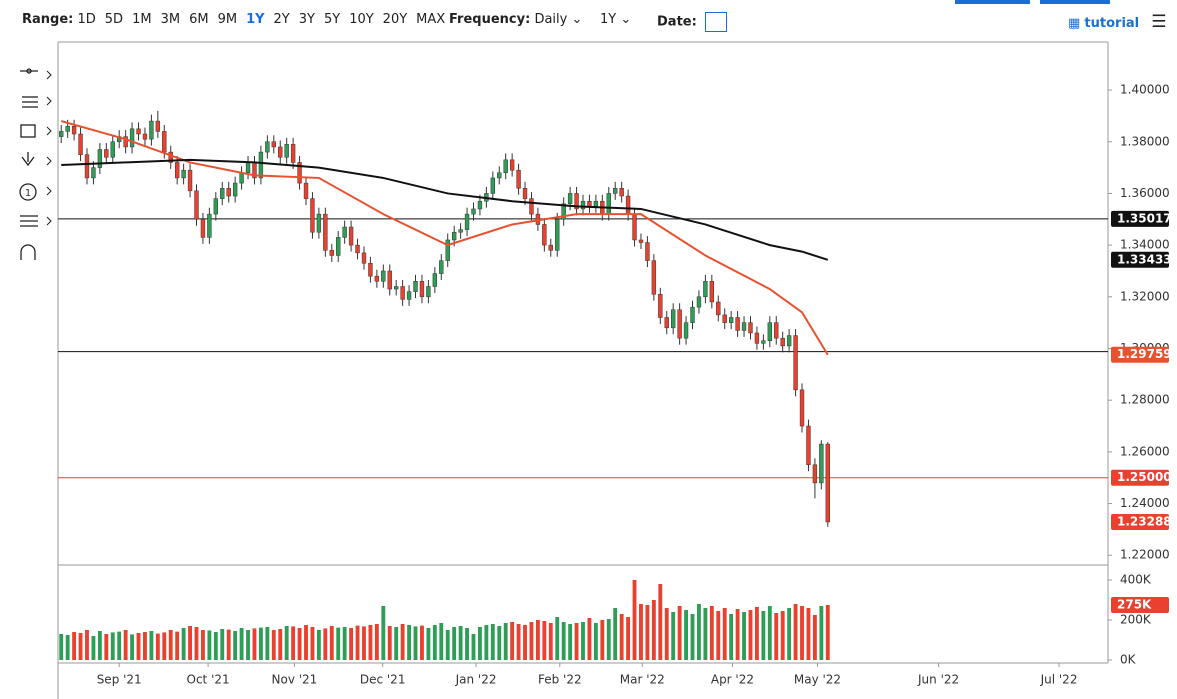 The height and width of the screenshot is (699, 1177). What do you see at coordinates (28, 193) in the screenshot?
I see `tool-counter: 1` at bounding box center [28, 193].